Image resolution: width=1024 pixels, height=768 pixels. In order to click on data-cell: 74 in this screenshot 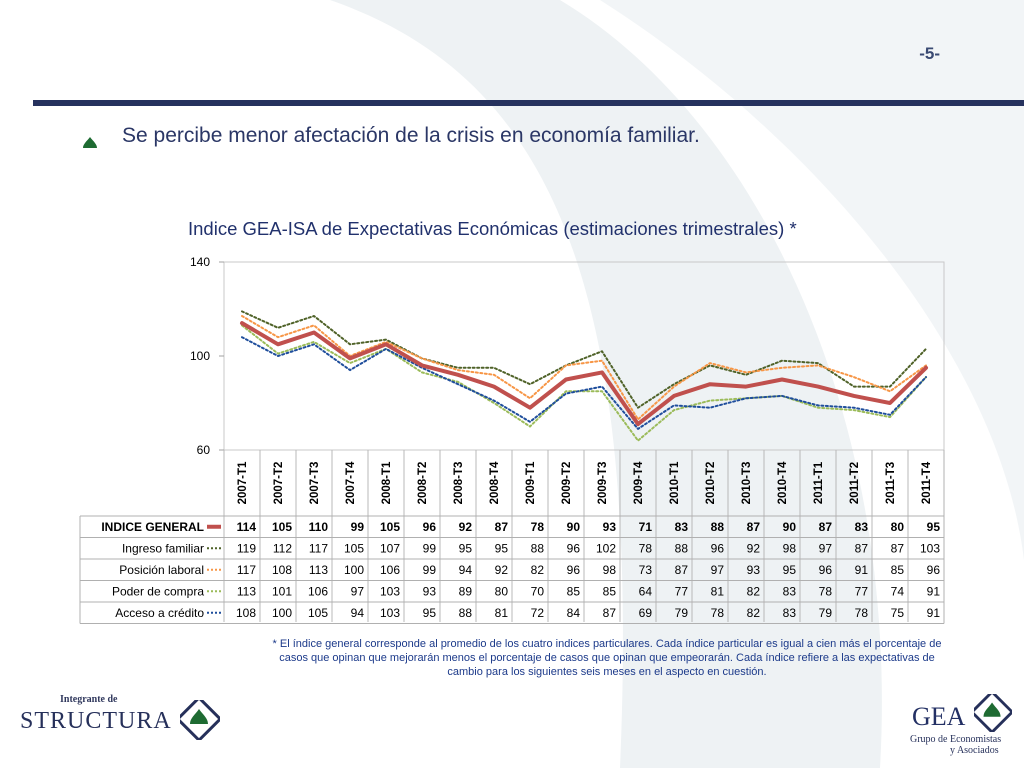, I will do `click(898, 591)`.